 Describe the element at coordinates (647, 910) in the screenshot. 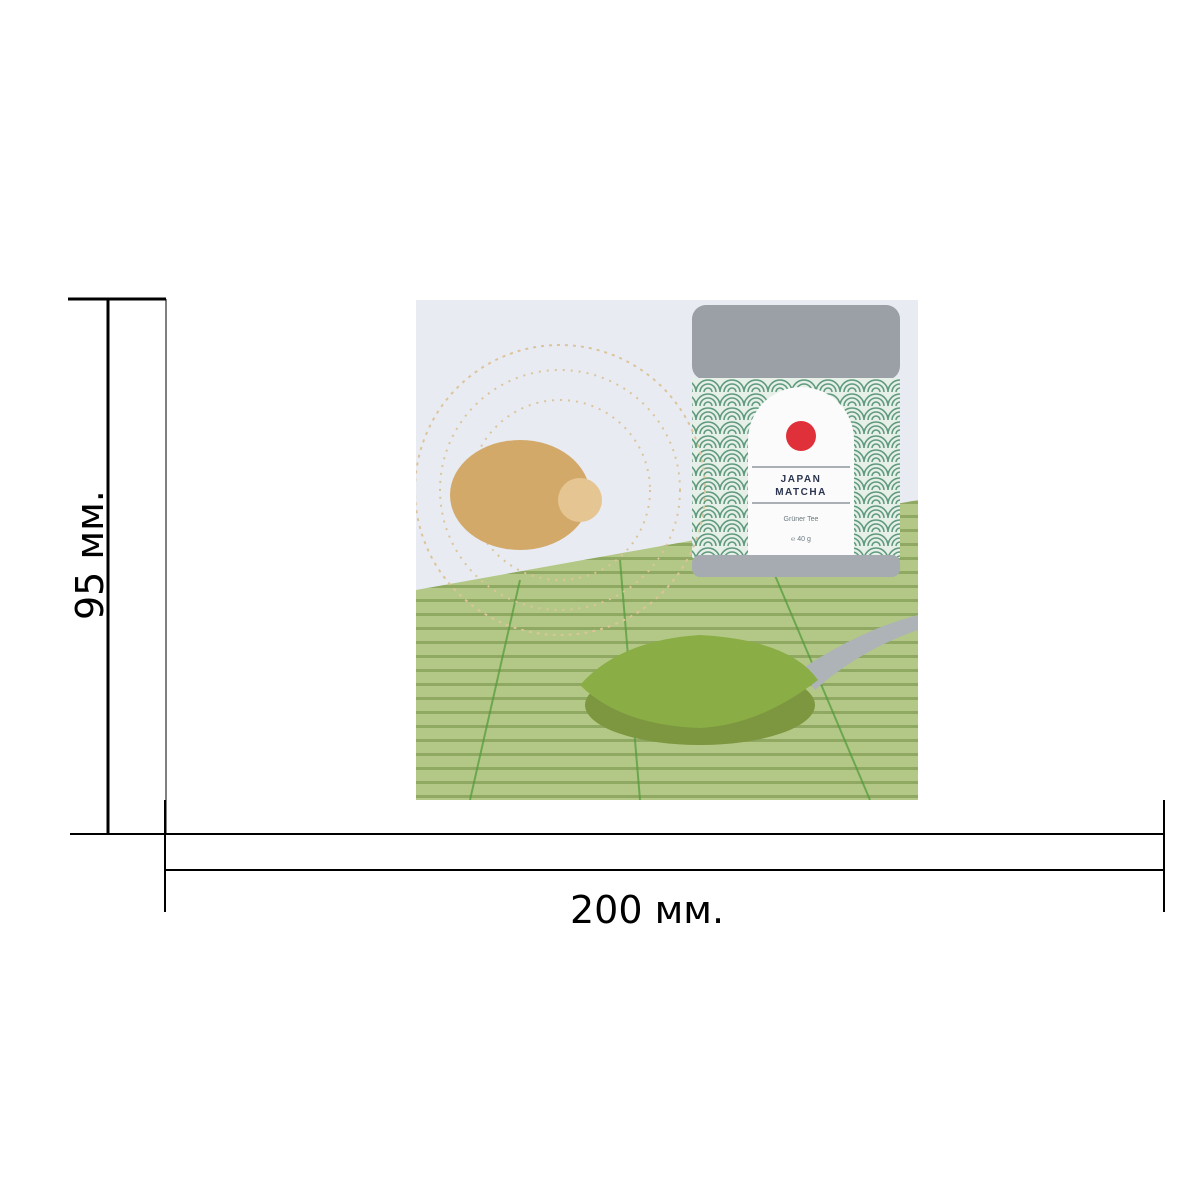

I see `width-label: 200 мм.` at that location.